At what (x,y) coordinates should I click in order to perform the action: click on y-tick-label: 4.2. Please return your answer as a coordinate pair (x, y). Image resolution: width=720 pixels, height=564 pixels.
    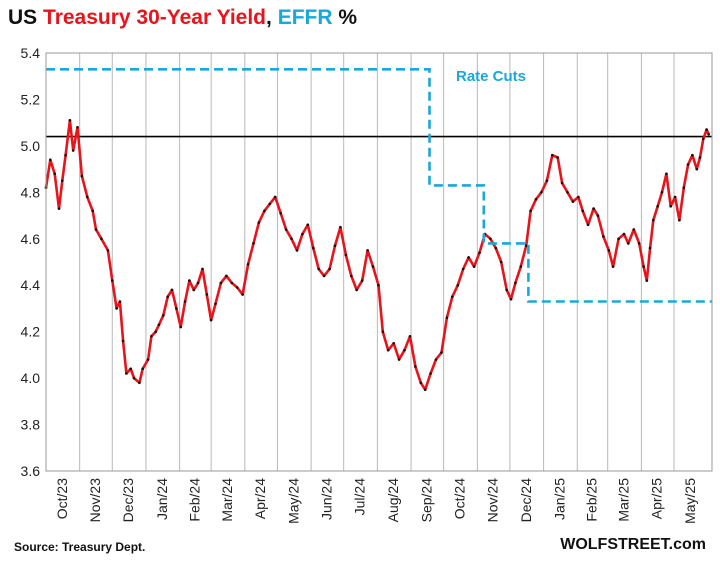
    Looking at the image, I should click on (31, 332).